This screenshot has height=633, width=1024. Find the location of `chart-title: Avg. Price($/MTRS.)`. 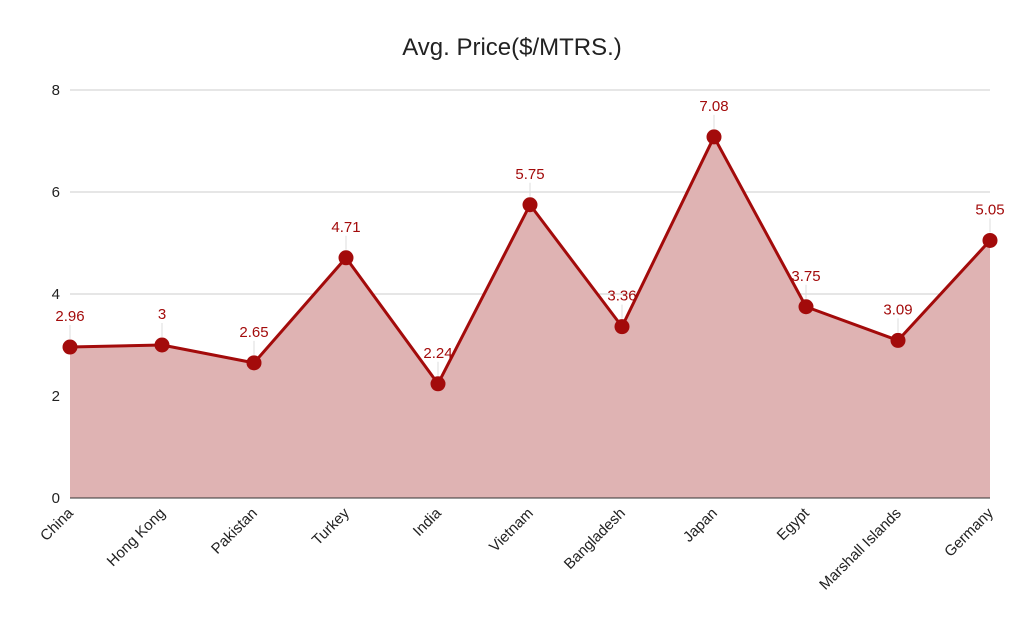

chart-title: Avg. Price($/MTRS.) is located at coordinates (512, 47).